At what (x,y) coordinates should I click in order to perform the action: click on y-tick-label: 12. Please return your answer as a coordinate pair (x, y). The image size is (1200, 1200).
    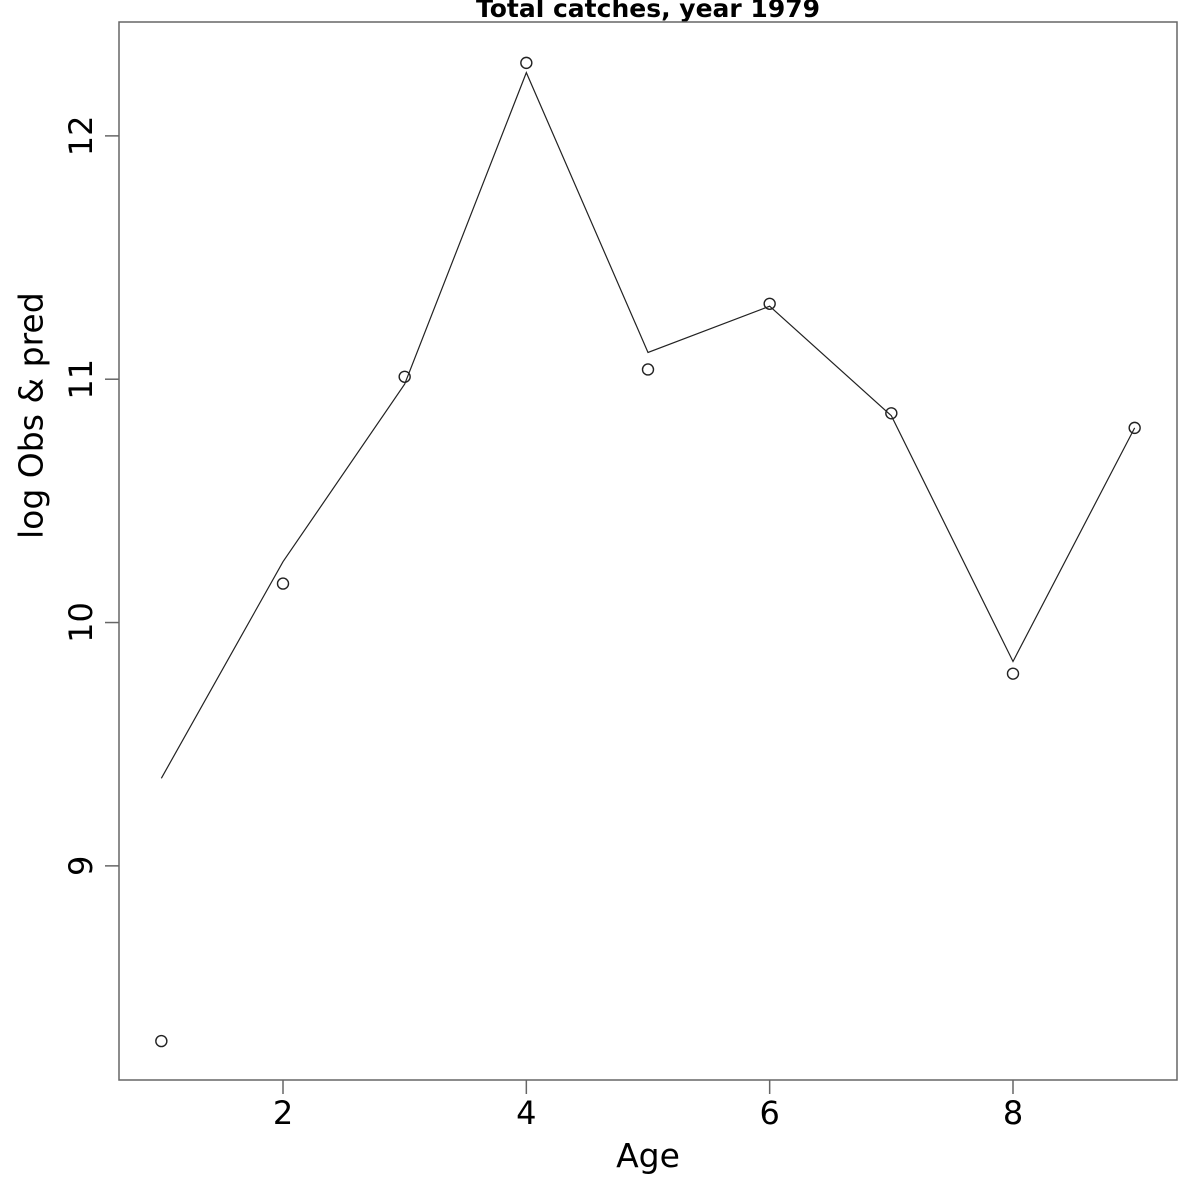
    Looking at the image, I should click on (81, 136).